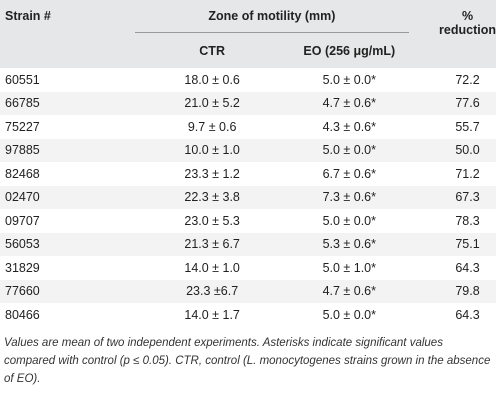 The height and width of the screenshot is (407, 496). I want to click on header-text: Zone of motility (mm), so click(272, 17).